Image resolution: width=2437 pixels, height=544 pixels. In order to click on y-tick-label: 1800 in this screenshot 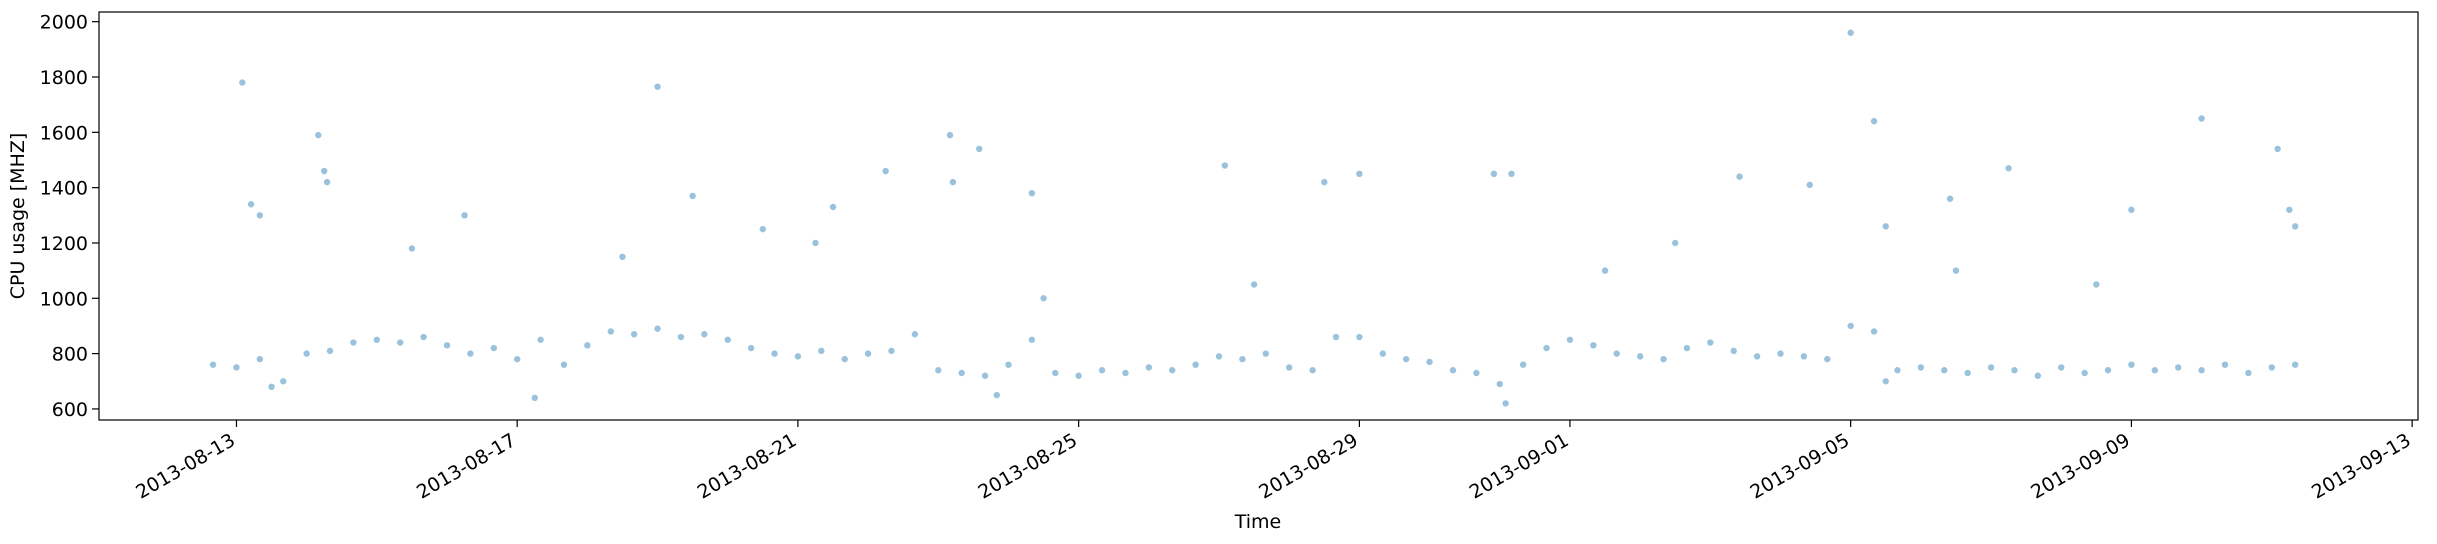, I will do `click(64, 78)`.